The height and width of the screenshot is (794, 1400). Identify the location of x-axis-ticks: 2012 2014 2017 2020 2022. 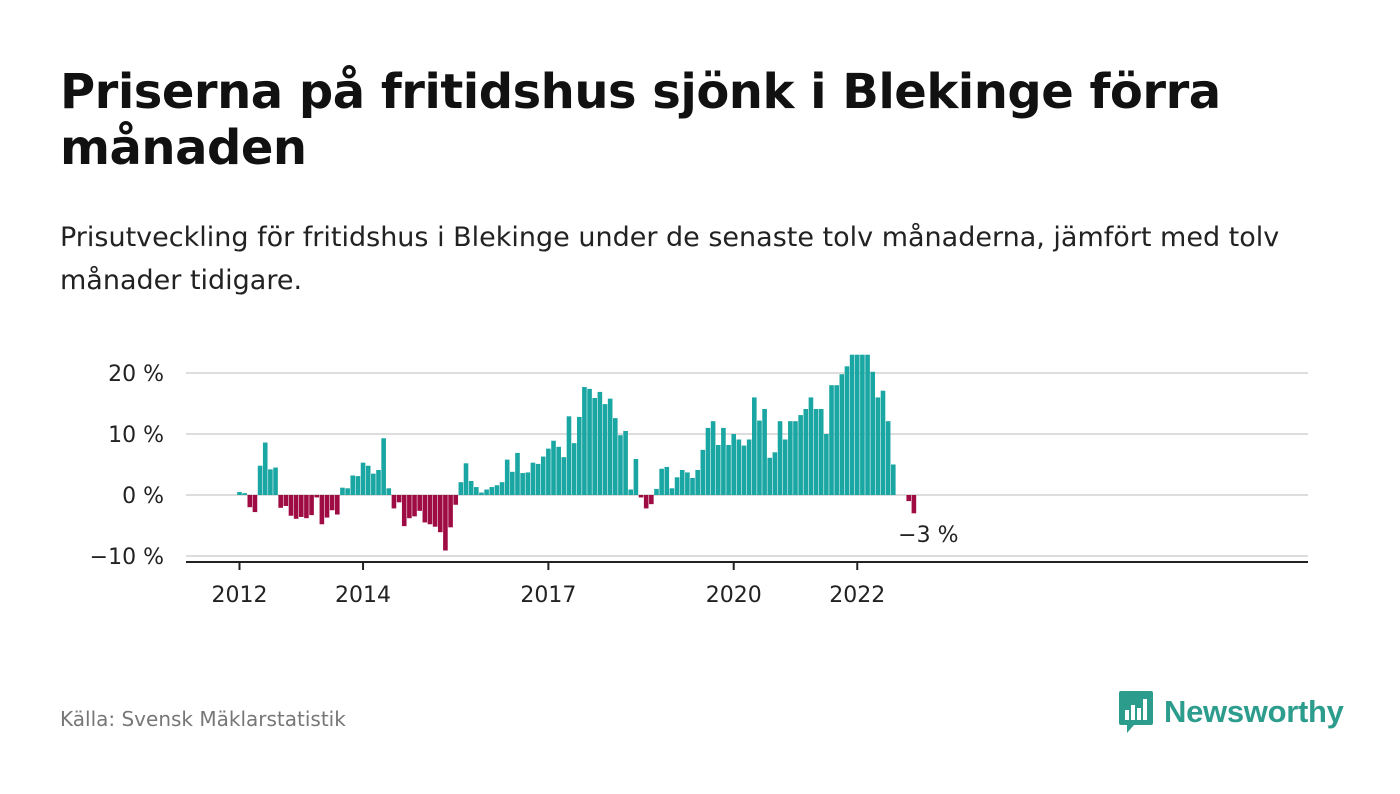
(548, 585).